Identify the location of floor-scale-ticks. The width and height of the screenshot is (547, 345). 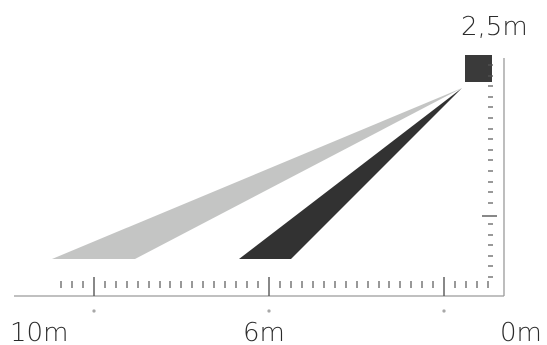
(274, 286).